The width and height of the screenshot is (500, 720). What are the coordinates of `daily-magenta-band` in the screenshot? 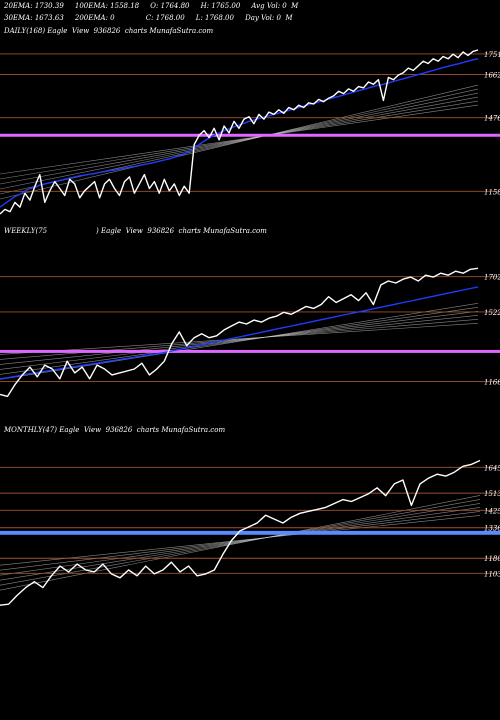 It's located at (250, 135).